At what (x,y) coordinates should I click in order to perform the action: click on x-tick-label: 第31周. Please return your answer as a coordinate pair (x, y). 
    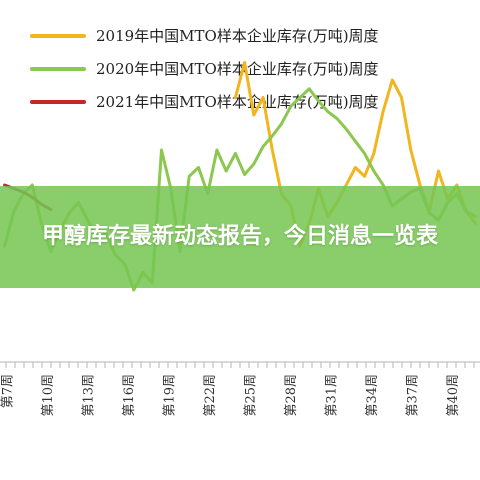
    Looking at the image, I should click on (332, 395).